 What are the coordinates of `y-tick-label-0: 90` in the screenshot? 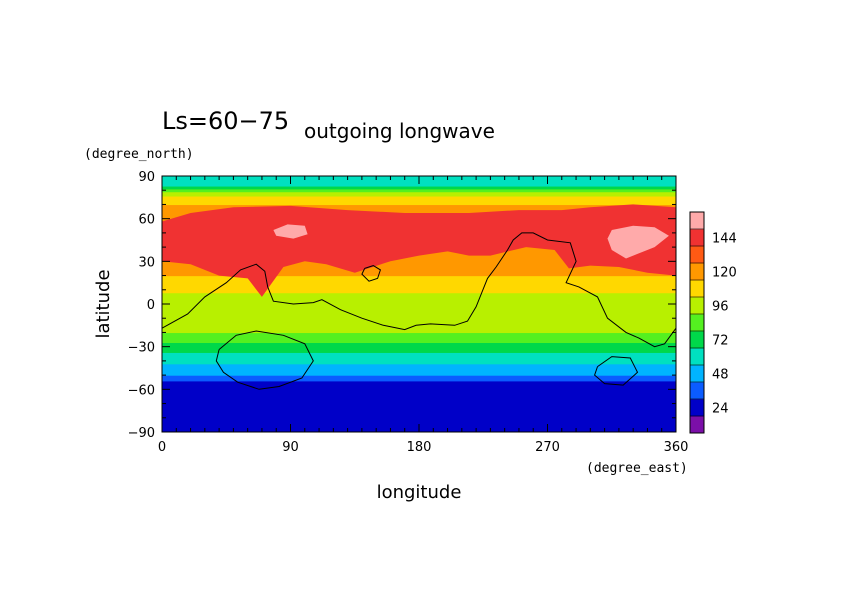 It's located at (146, 177).